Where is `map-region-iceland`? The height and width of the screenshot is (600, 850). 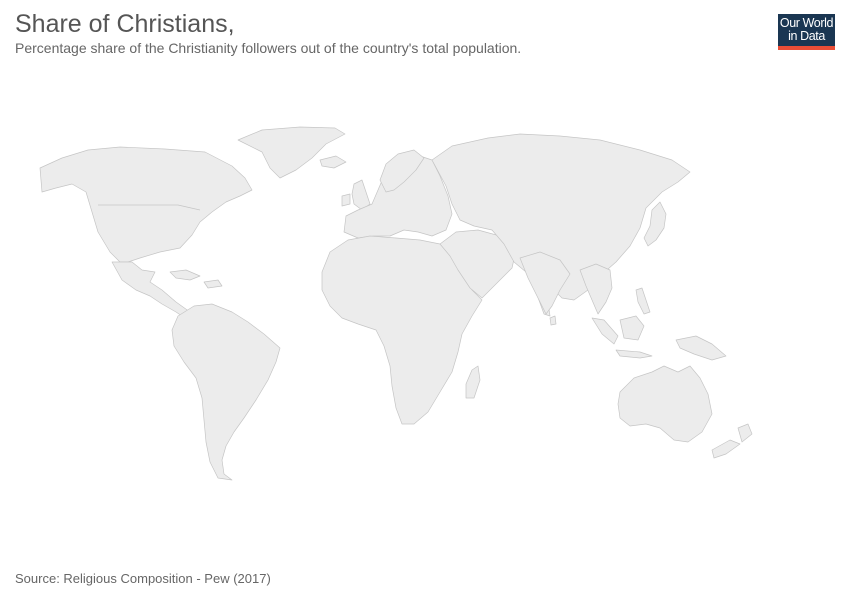 map-region-iceland is located at coordinates (333, 162).